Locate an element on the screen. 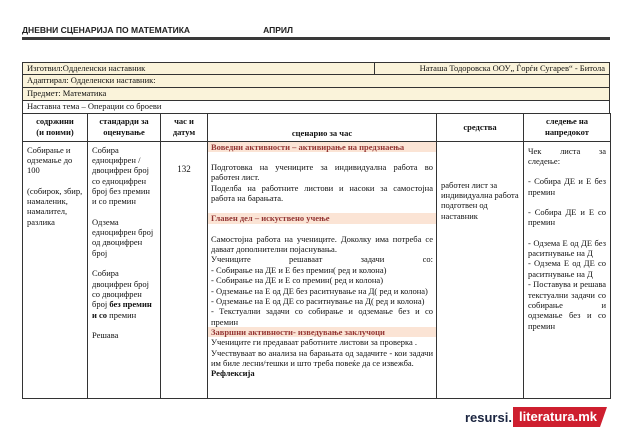 This screenshot has width=632, height=447. col-header-line: (и поими) is located at coordinates (55, 132).